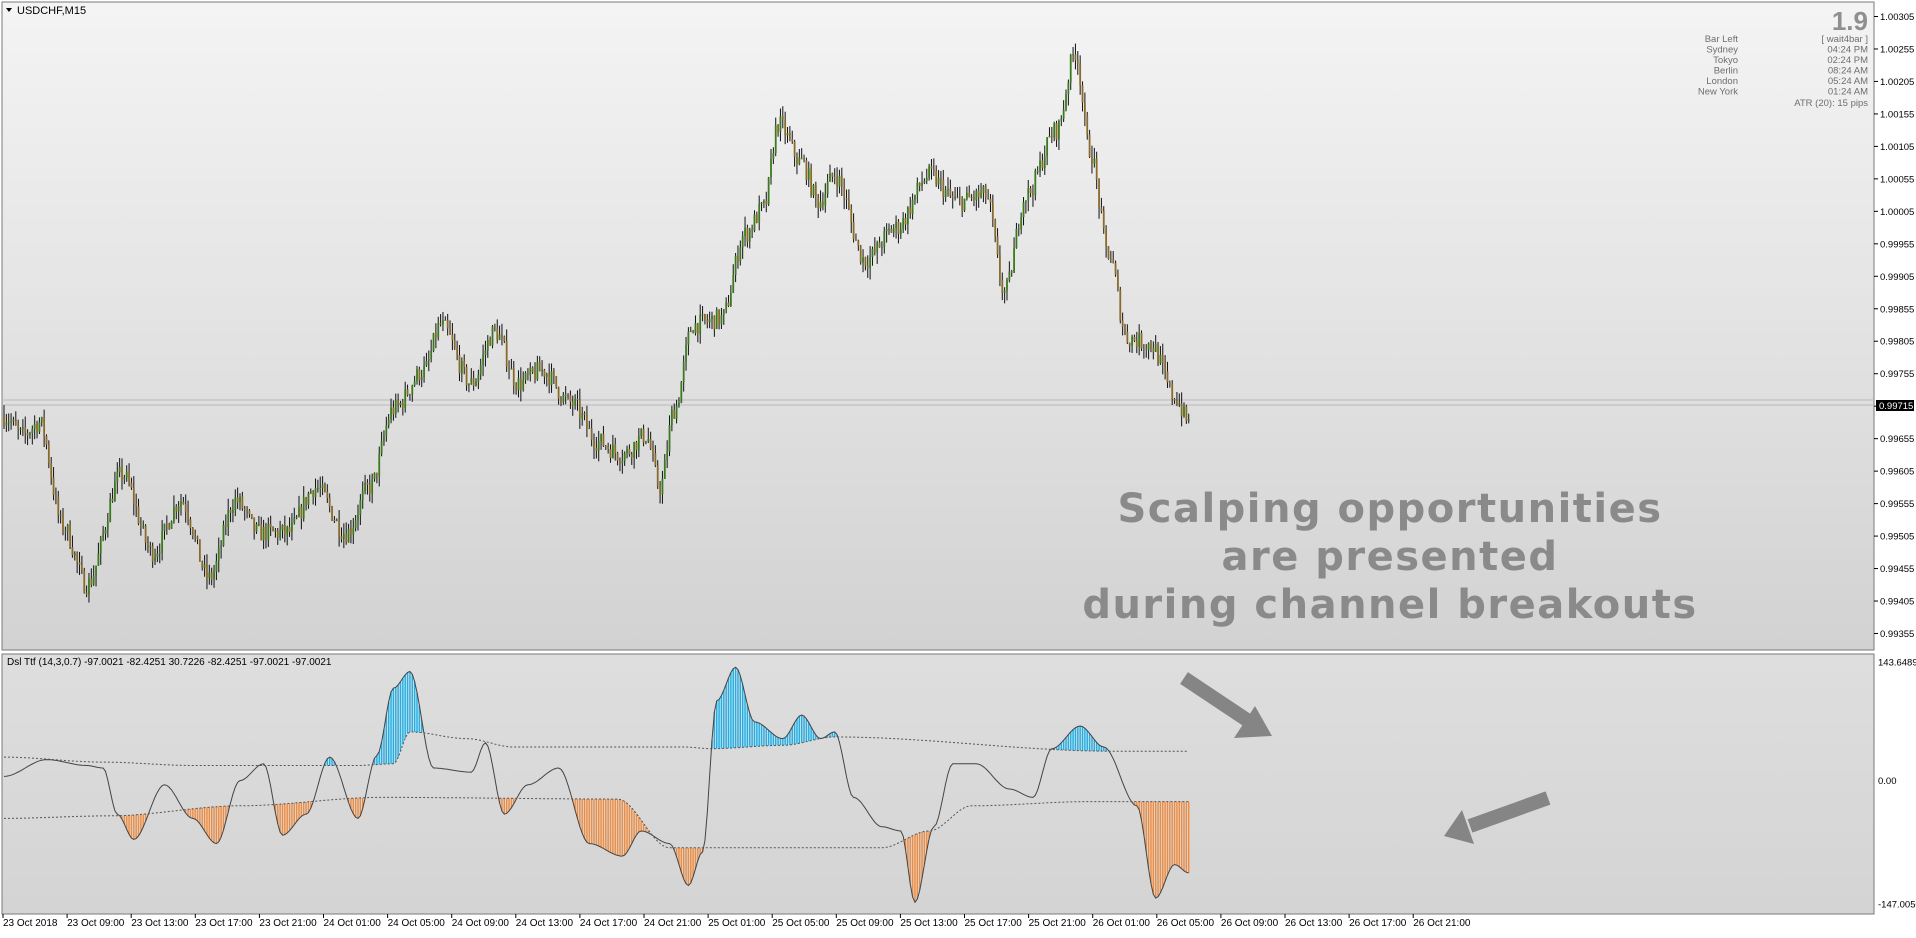 Image resolution: width=1916 pixels, height=938 pixels. Describe the element at coordinates (609, 923) in the screenshot. I see `time-tick-label: 24 Oct 17:00` at that location.